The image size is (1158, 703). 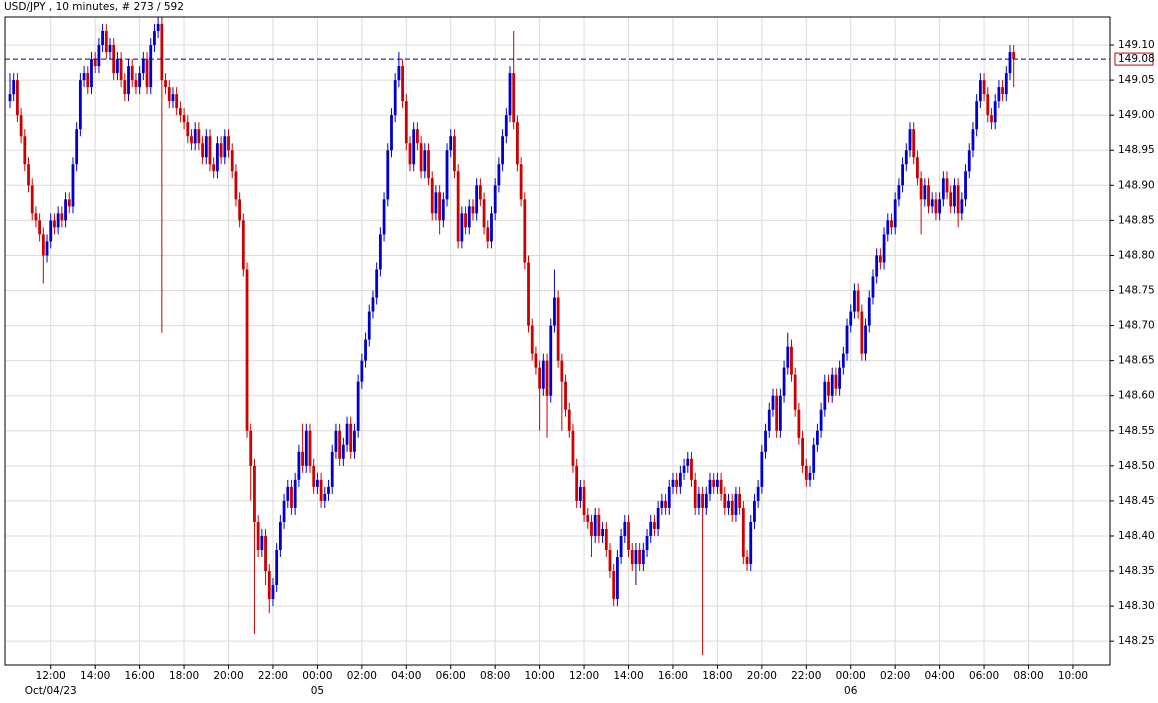 I want to click on x-tick-label: 22:00, so click(x=806, y=676).